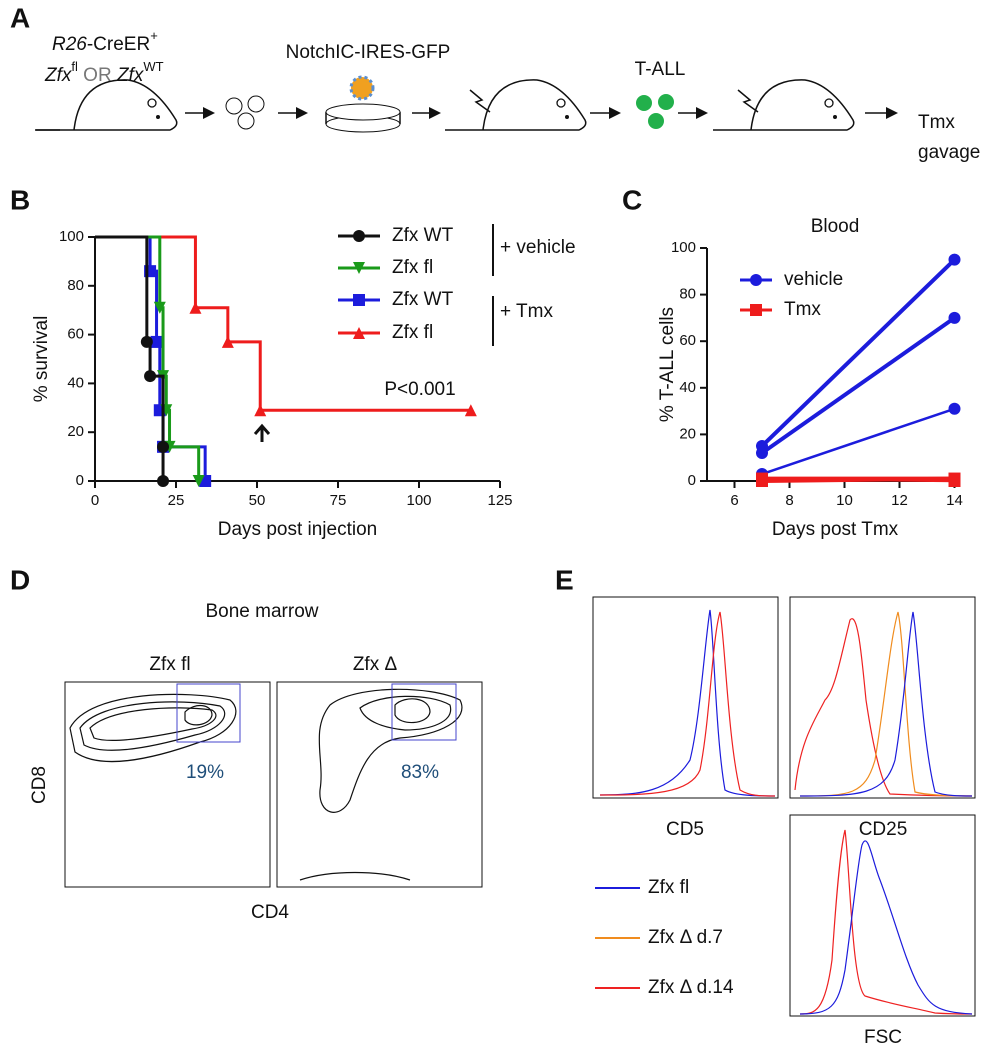 This screenshot has width=995, height=1050. I want to click on plot-label: Zfx fl, so click(169, 664).